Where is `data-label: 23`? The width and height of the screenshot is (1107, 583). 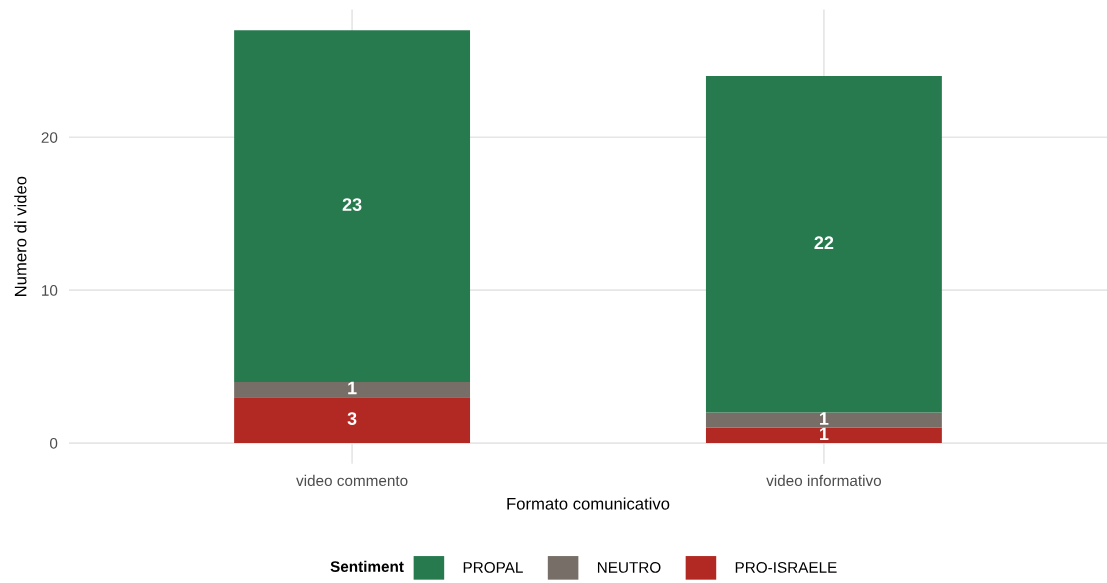 data-label: 23 is located at coordinates (352, 204).